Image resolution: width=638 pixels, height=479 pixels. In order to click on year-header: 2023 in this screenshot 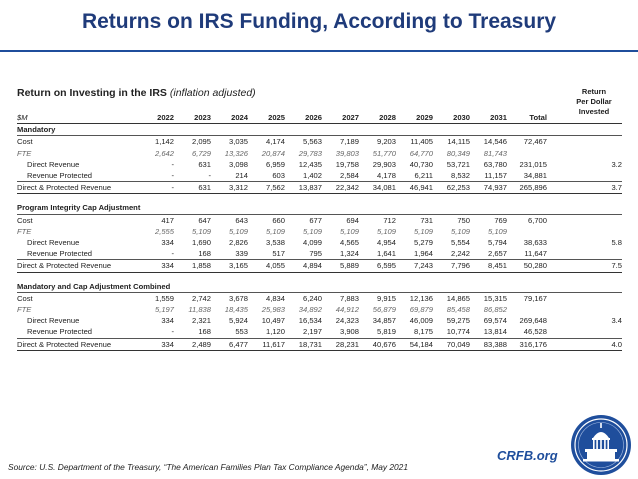, I will do `click(202, 117)`.